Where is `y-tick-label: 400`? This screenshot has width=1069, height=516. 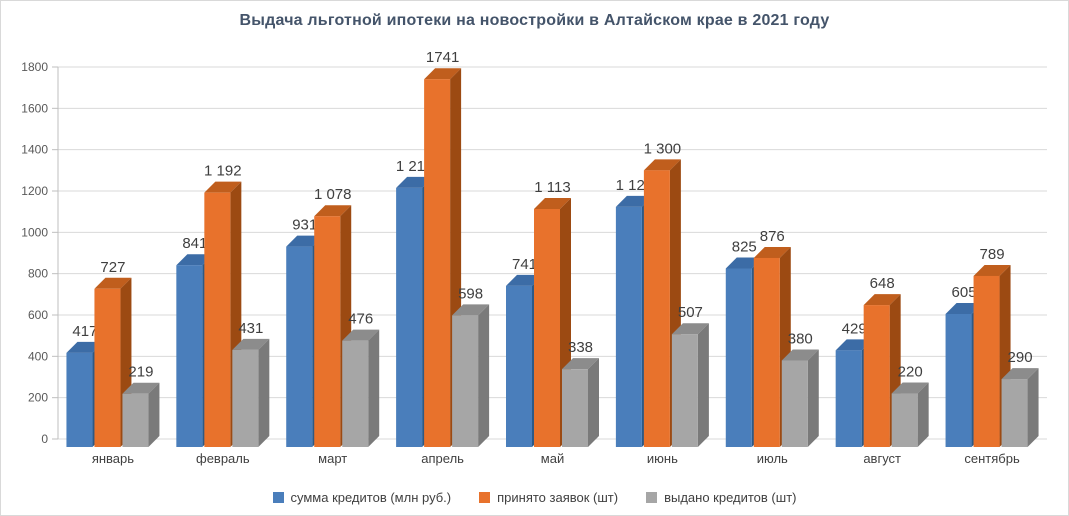 y-tick-label: 400 is located at coordinates (38, 356).